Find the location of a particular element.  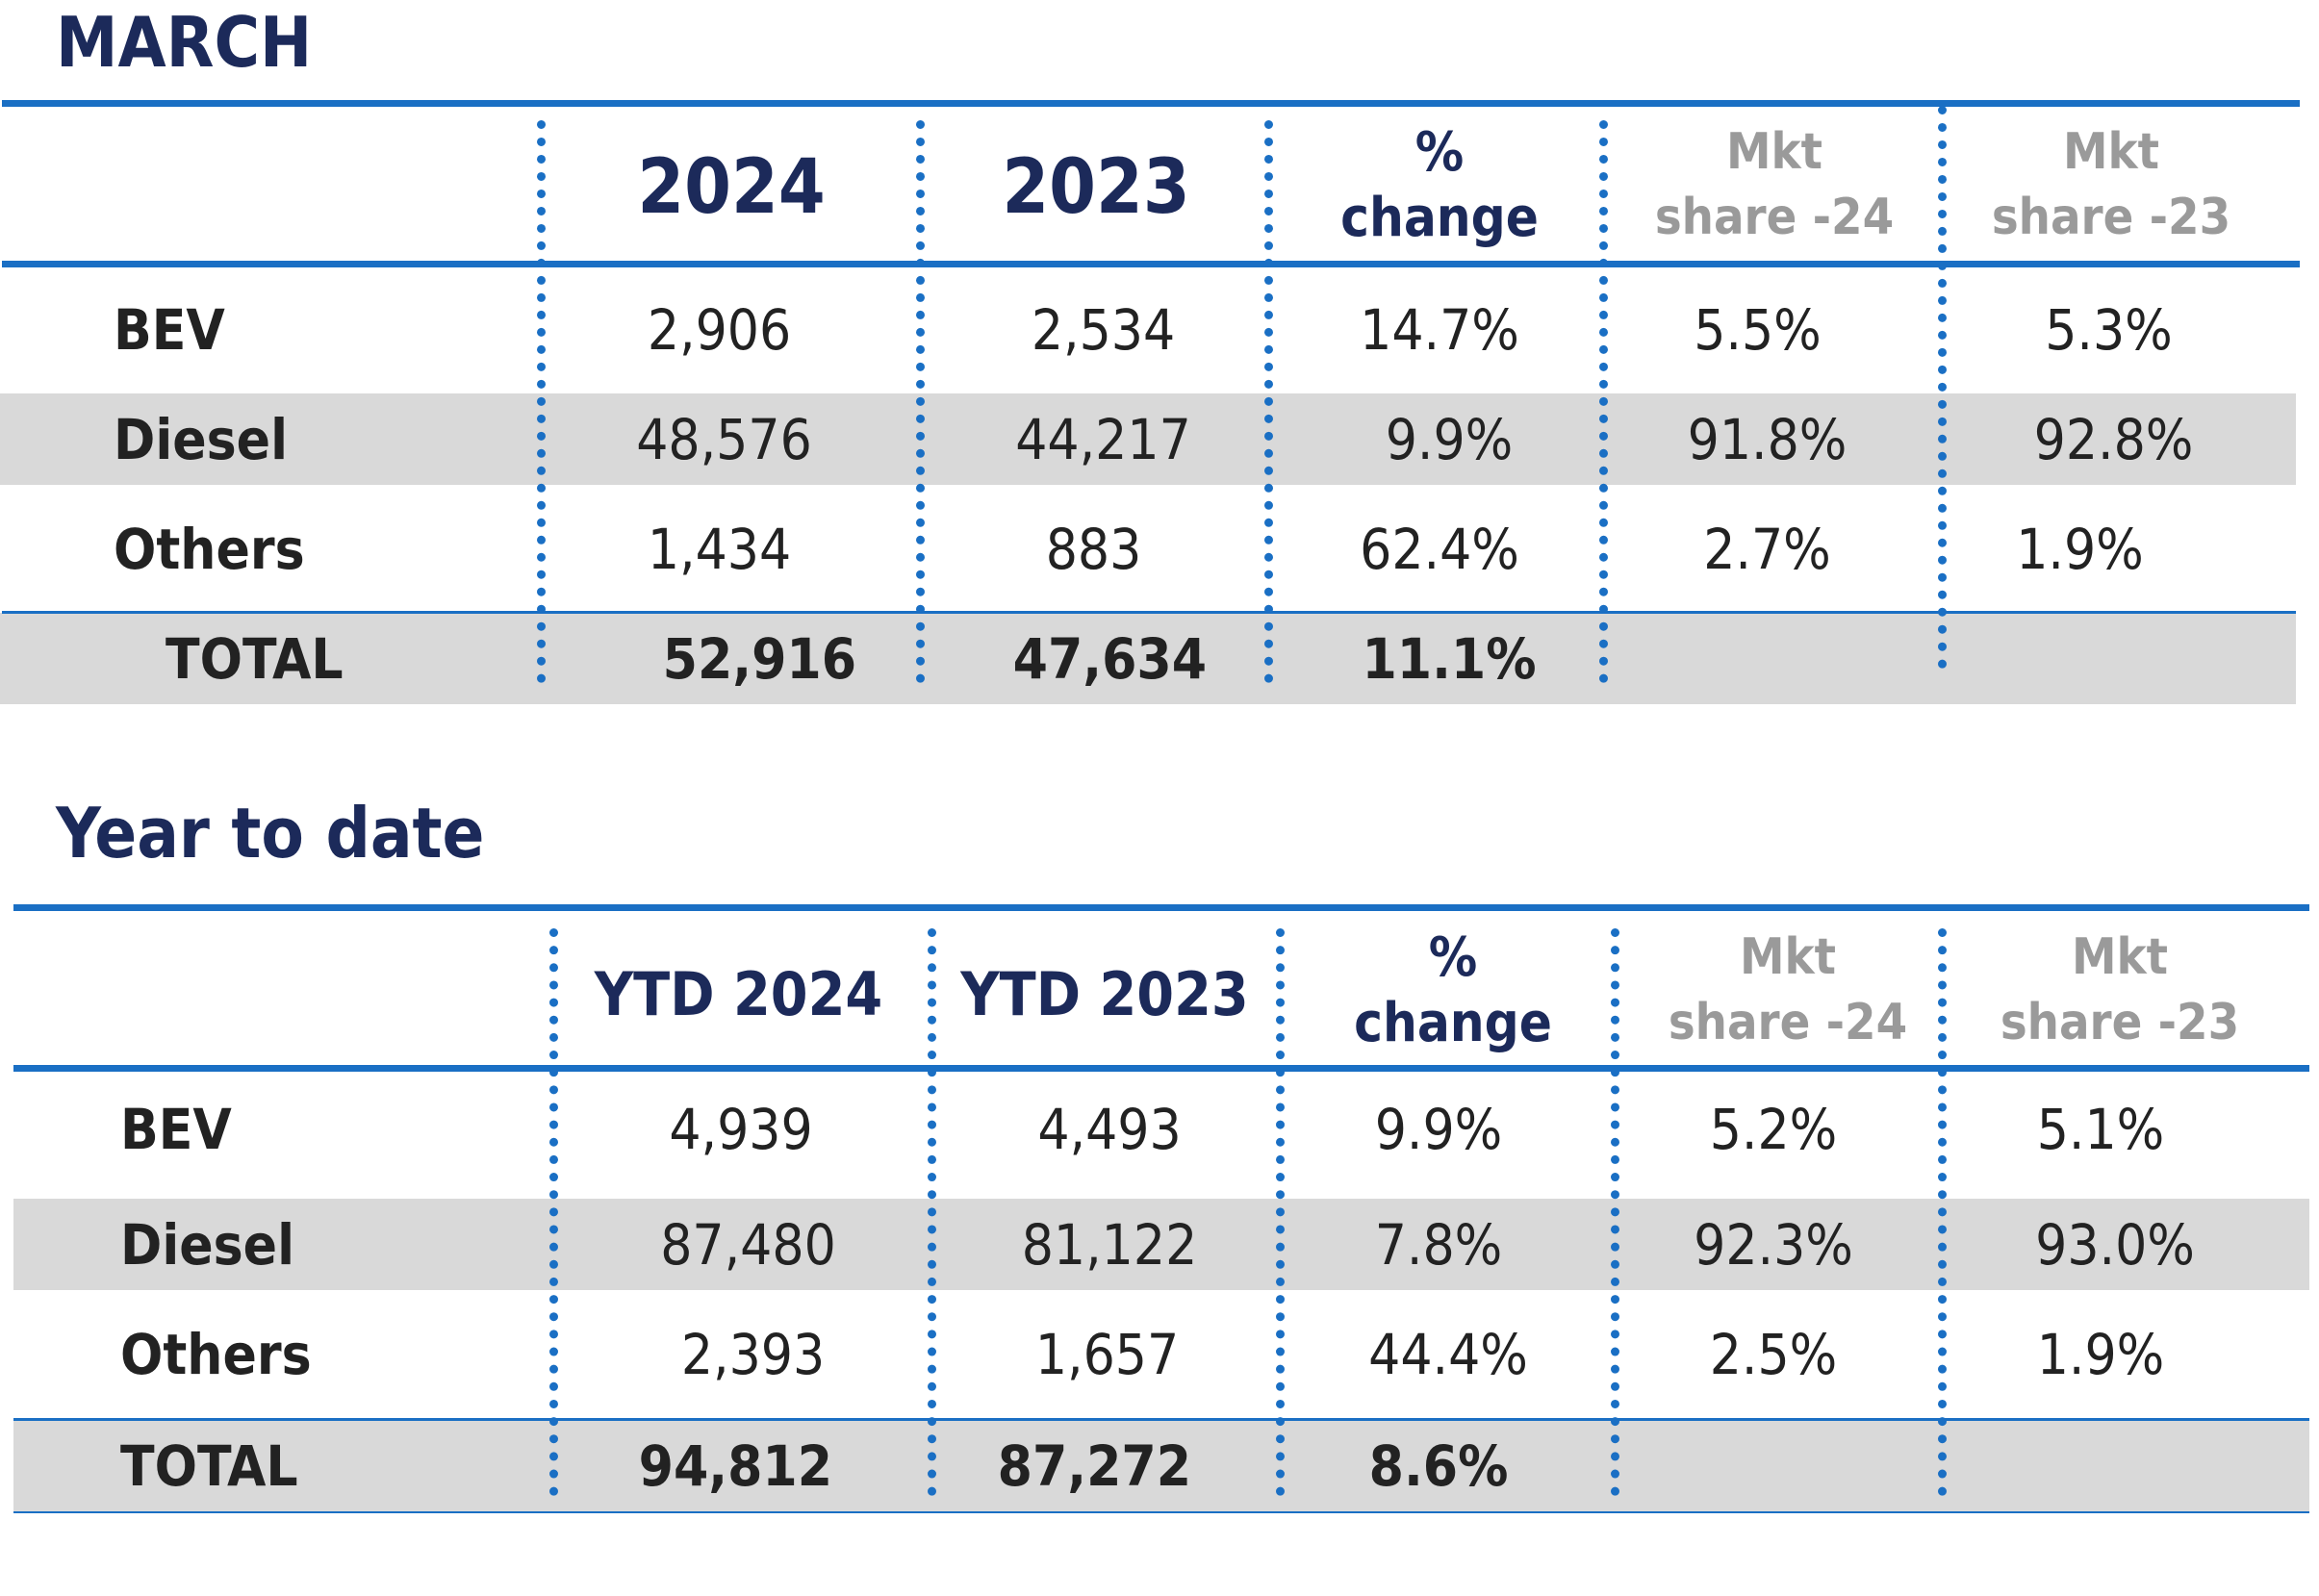

header-ytd-2024: YTD 2024 is located at coordinates (738, 994).